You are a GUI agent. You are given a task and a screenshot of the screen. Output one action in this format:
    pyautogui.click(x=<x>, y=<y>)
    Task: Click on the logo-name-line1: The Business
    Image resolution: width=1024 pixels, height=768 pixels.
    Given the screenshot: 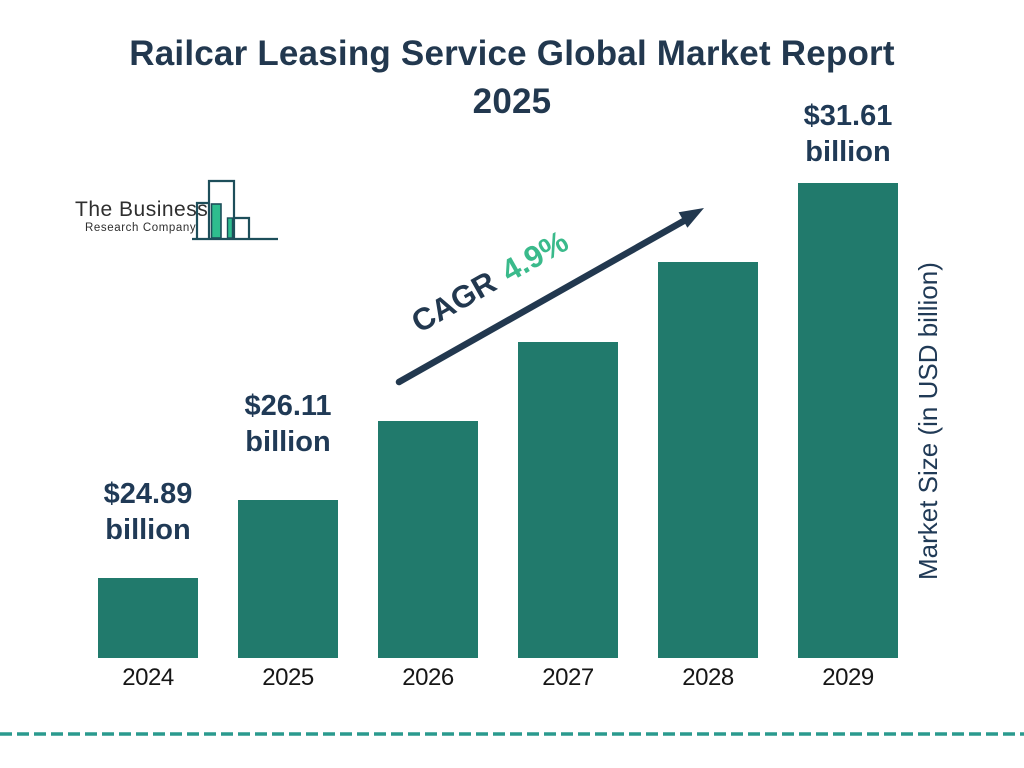 What is the action you would take?
    pyautogui.click(x=142, y=209)
    